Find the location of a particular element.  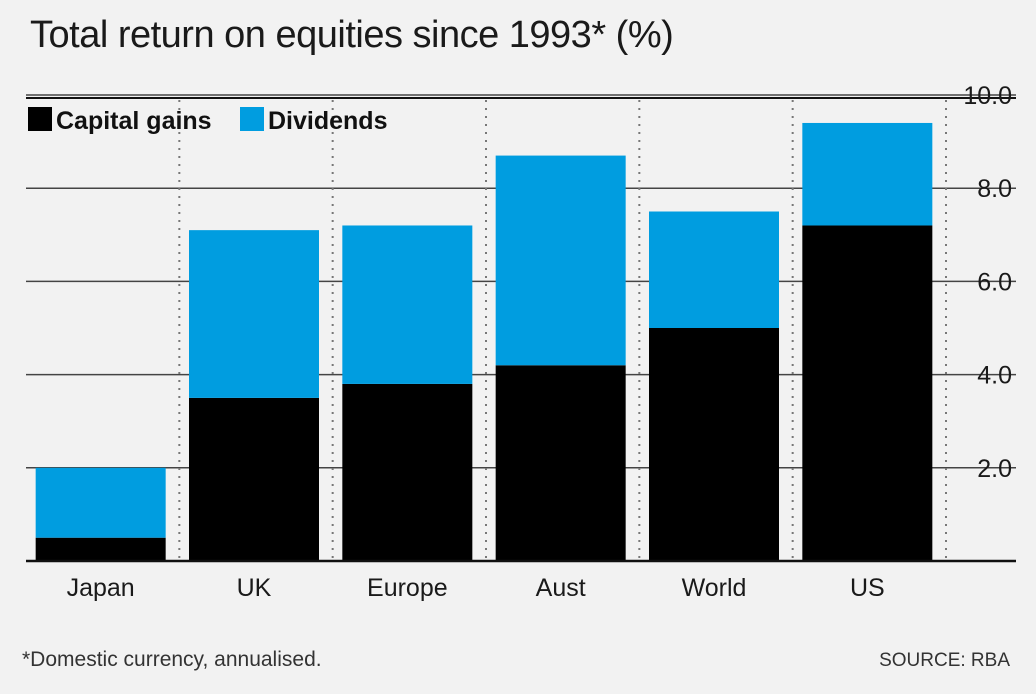

x-tick-label: Aust is located at coordinates (561, 588).